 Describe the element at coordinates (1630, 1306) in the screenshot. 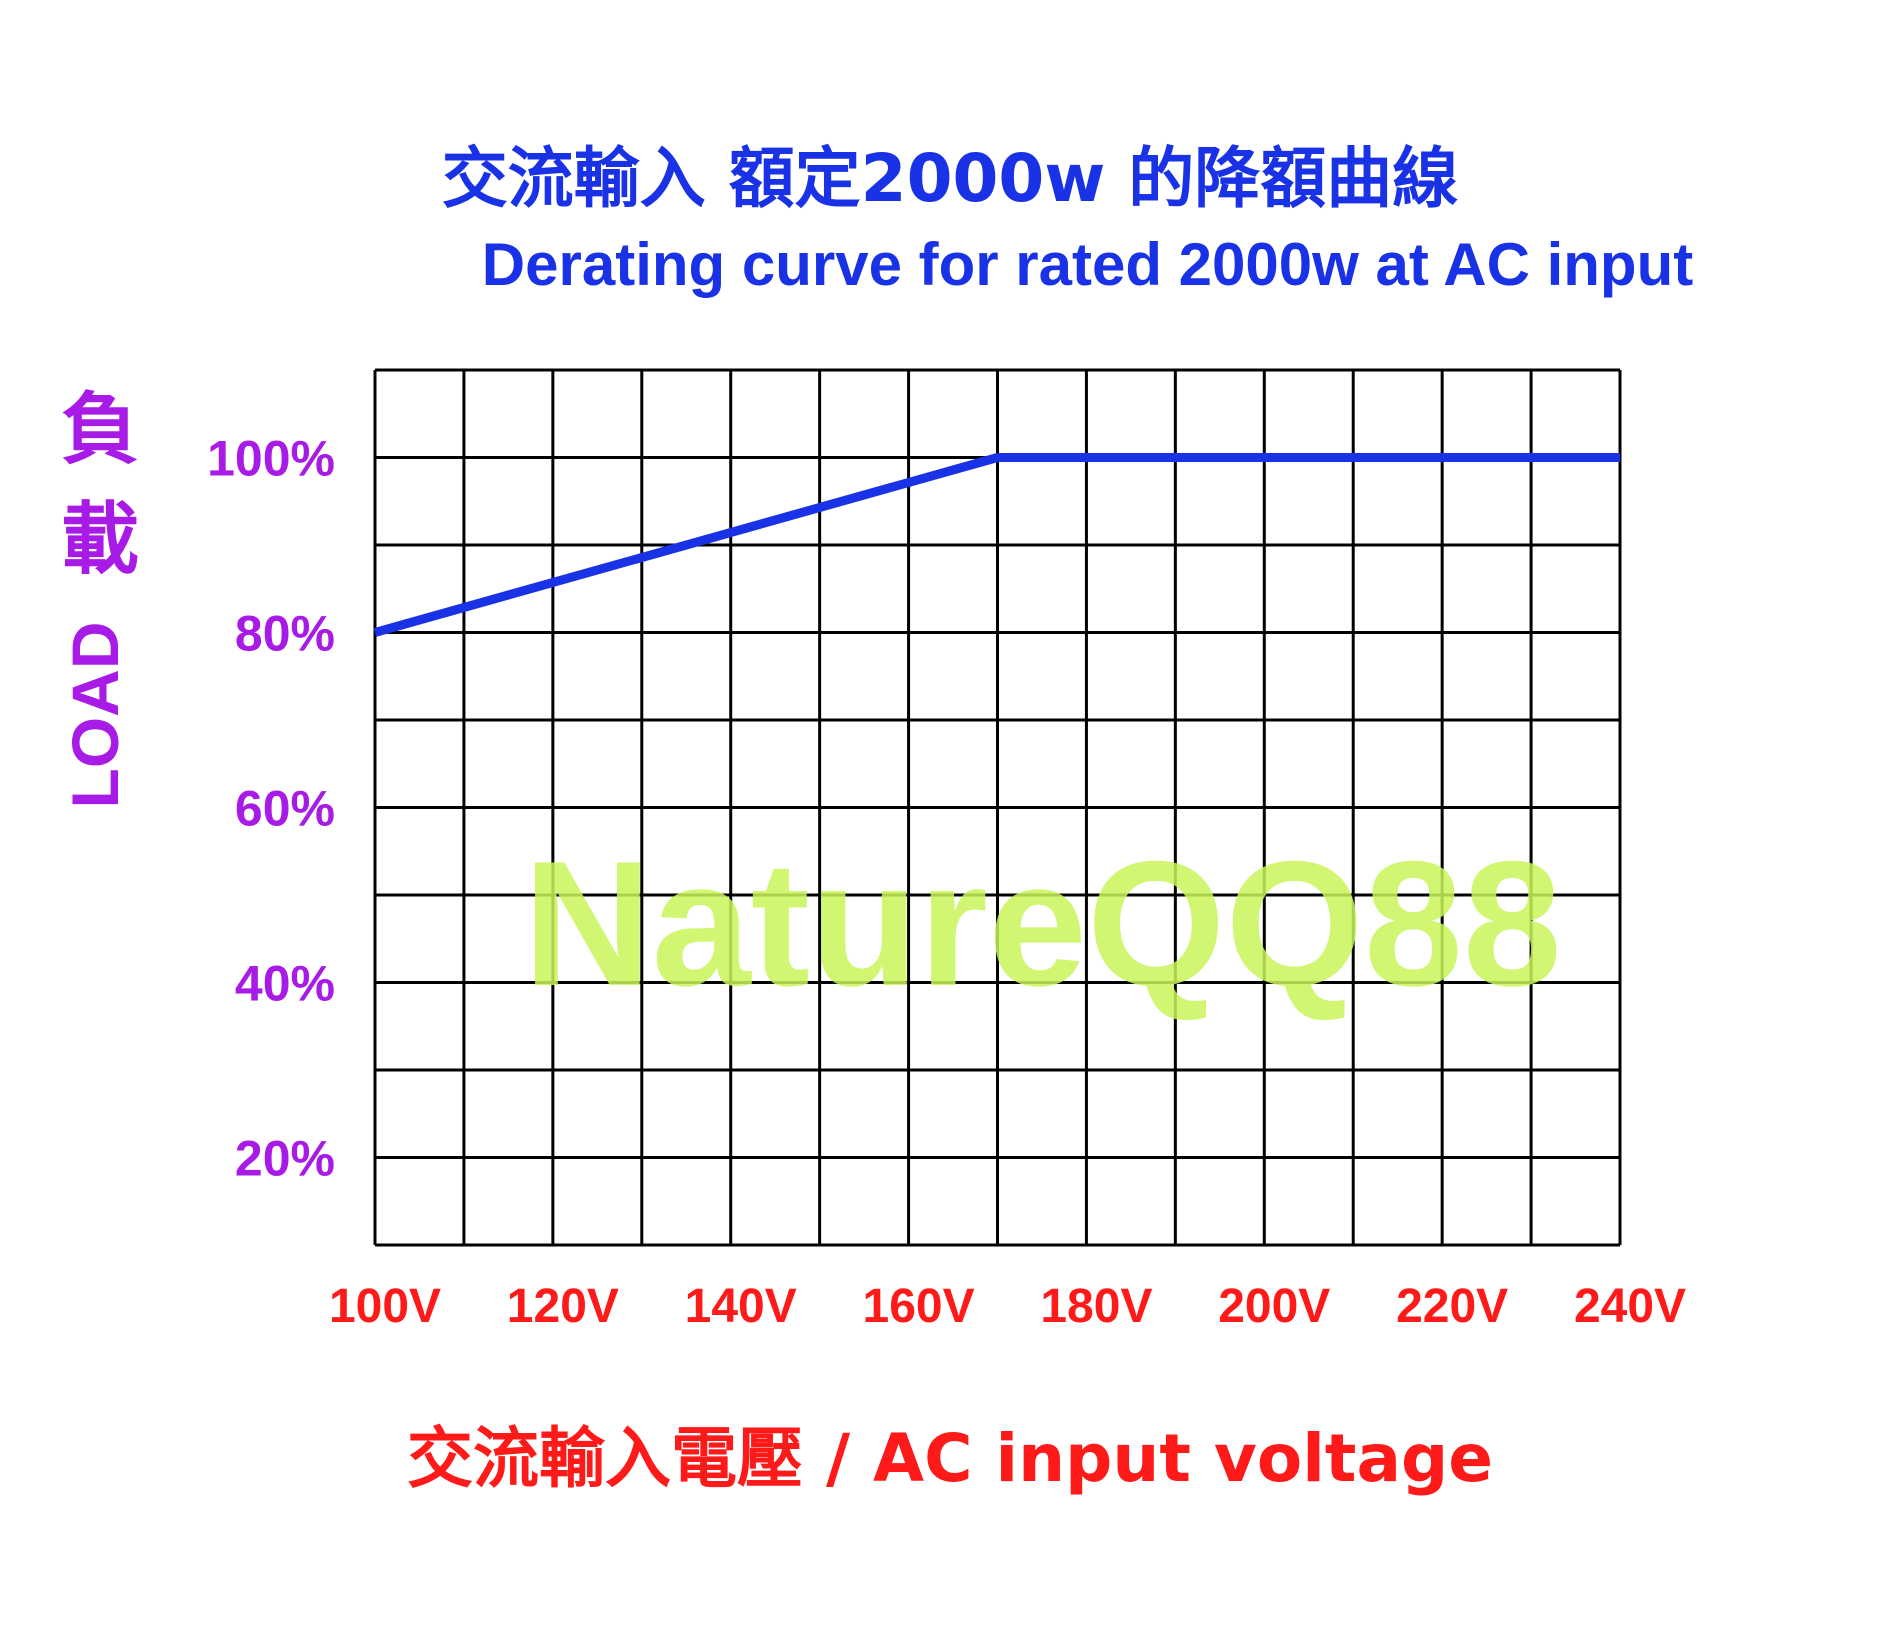

I see `x-tick-label: 240V` at that location.